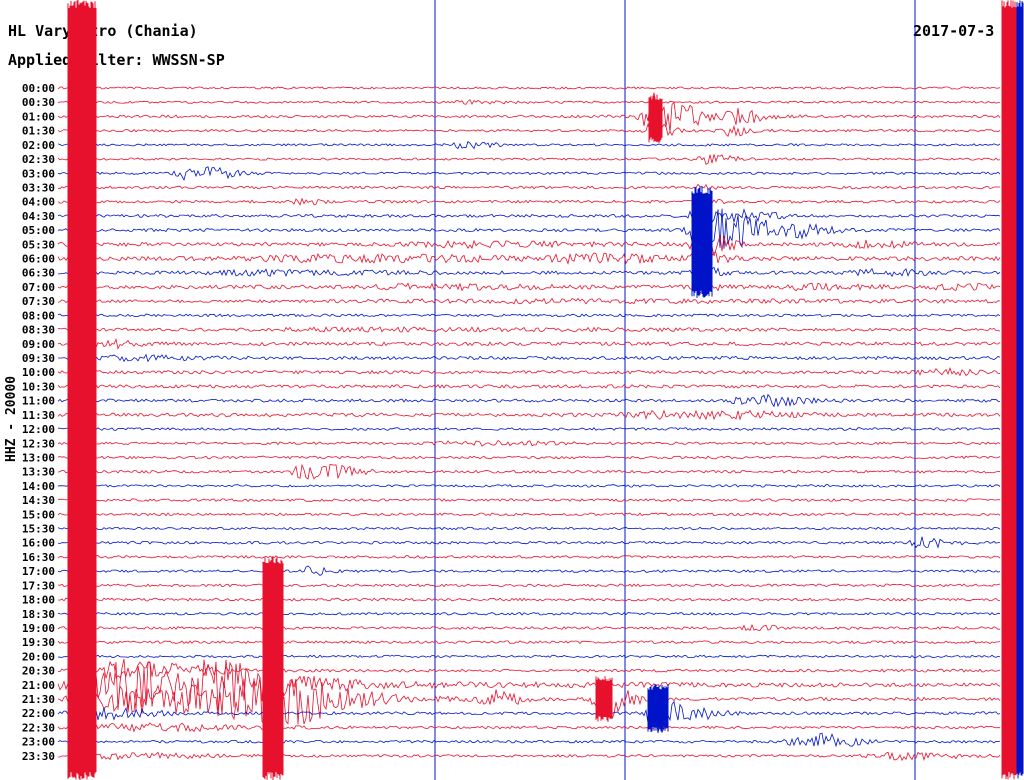  I want to click on time-label: 16:00, so click(38, 543).